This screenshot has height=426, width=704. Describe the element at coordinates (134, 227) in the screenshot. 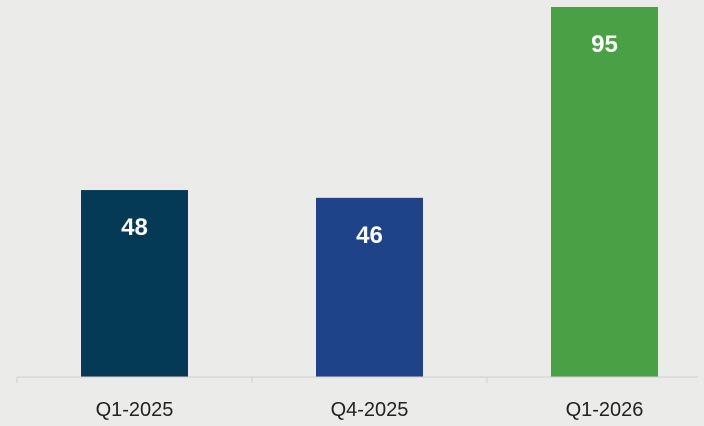

I see `data-label-q1-2025: 48` at that location.